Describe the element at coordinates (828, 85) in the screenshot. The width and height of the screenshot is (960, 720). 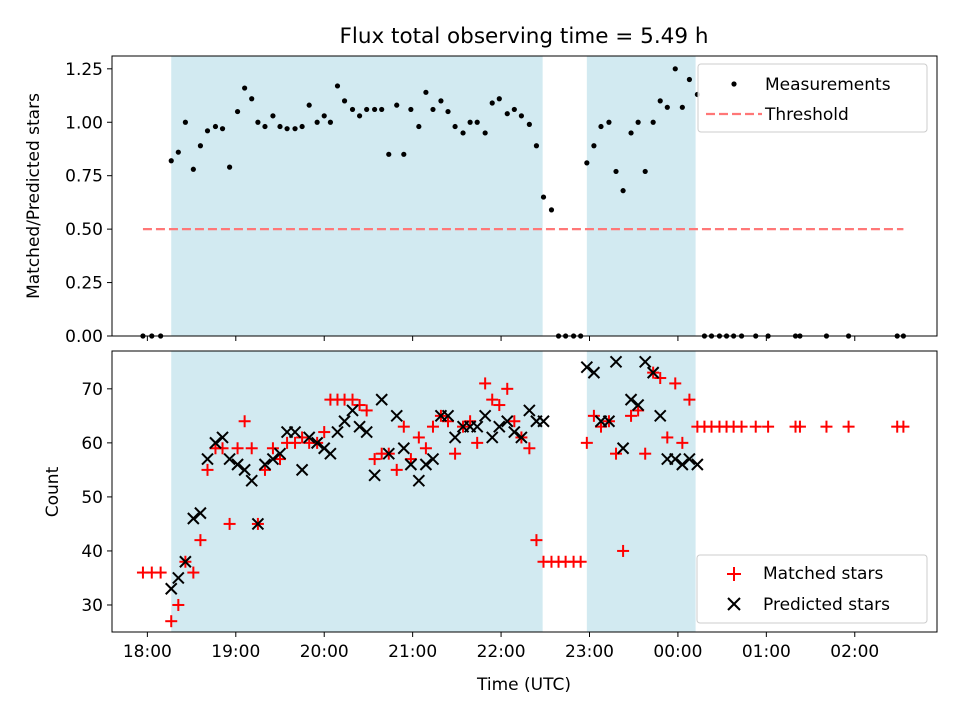
I see `legend-measurements-label: Measurements` at that location.